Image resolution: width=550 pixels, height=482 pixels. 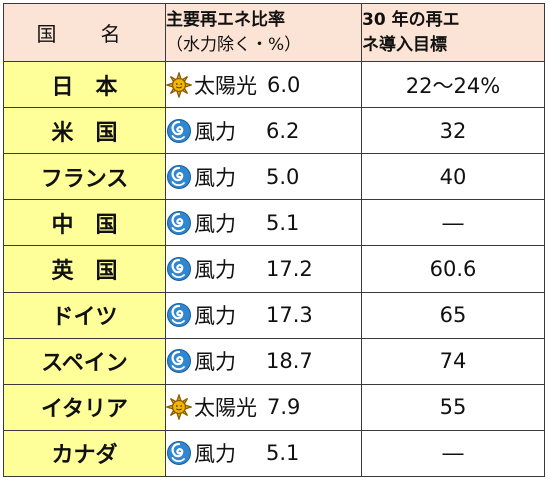 I want to click on table-row: フランス 風力 5.0 40, so click(x=274, y=177).